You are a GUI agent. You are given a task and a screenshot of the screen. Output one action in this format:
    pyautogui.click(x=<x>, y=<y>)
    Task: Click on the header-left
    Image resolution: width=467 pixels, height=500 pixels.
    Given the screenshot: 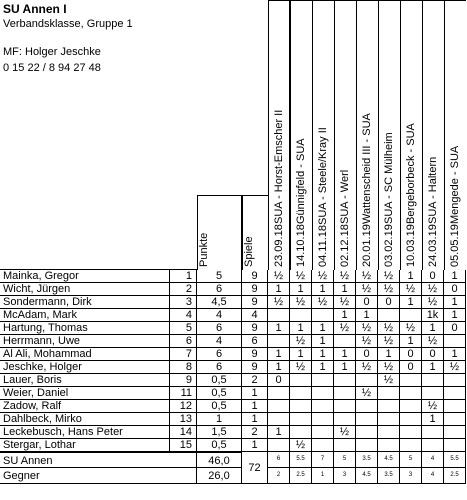 What is the action you would take?
    pyautogui.click(x=98, y=269)
    